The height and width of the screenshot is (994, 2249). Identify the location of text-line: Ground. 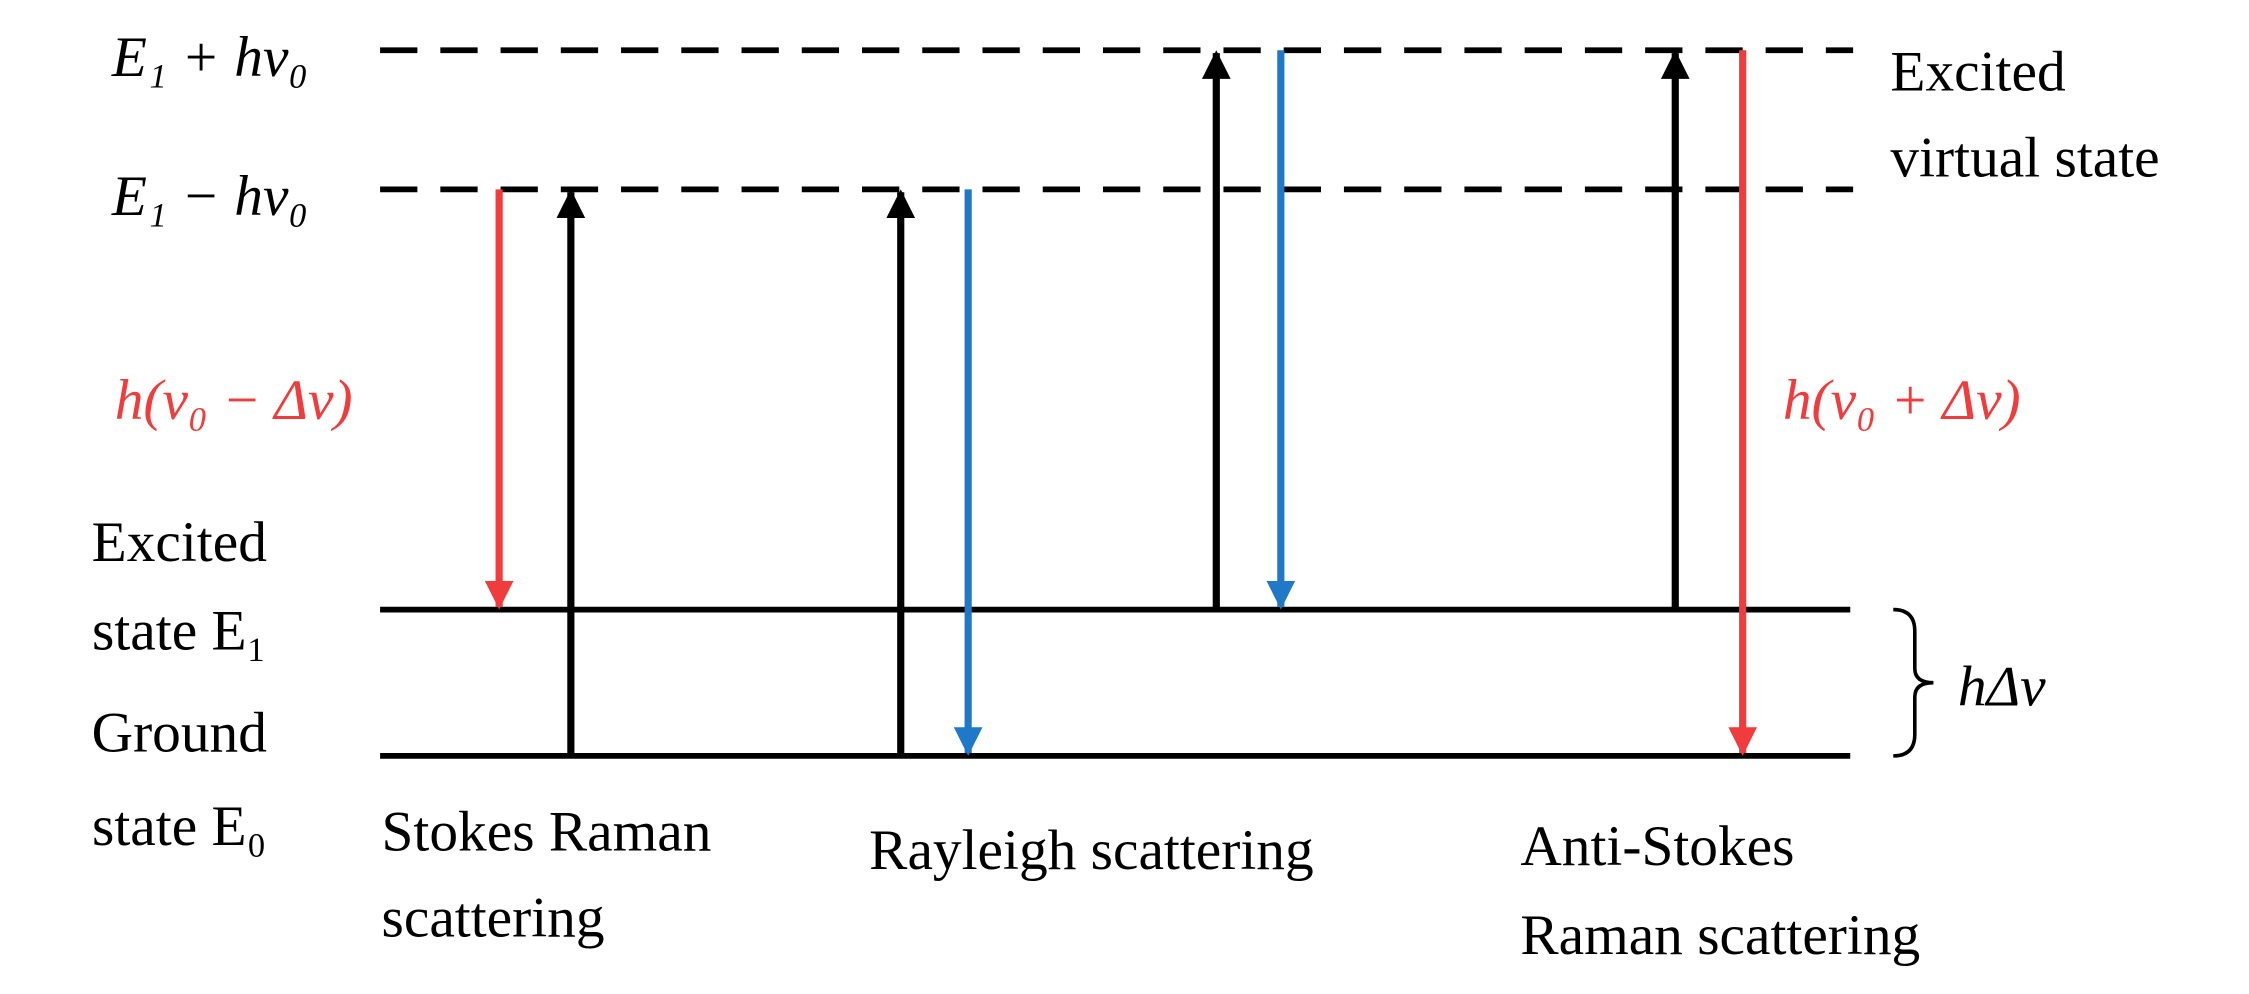
(179, 732).